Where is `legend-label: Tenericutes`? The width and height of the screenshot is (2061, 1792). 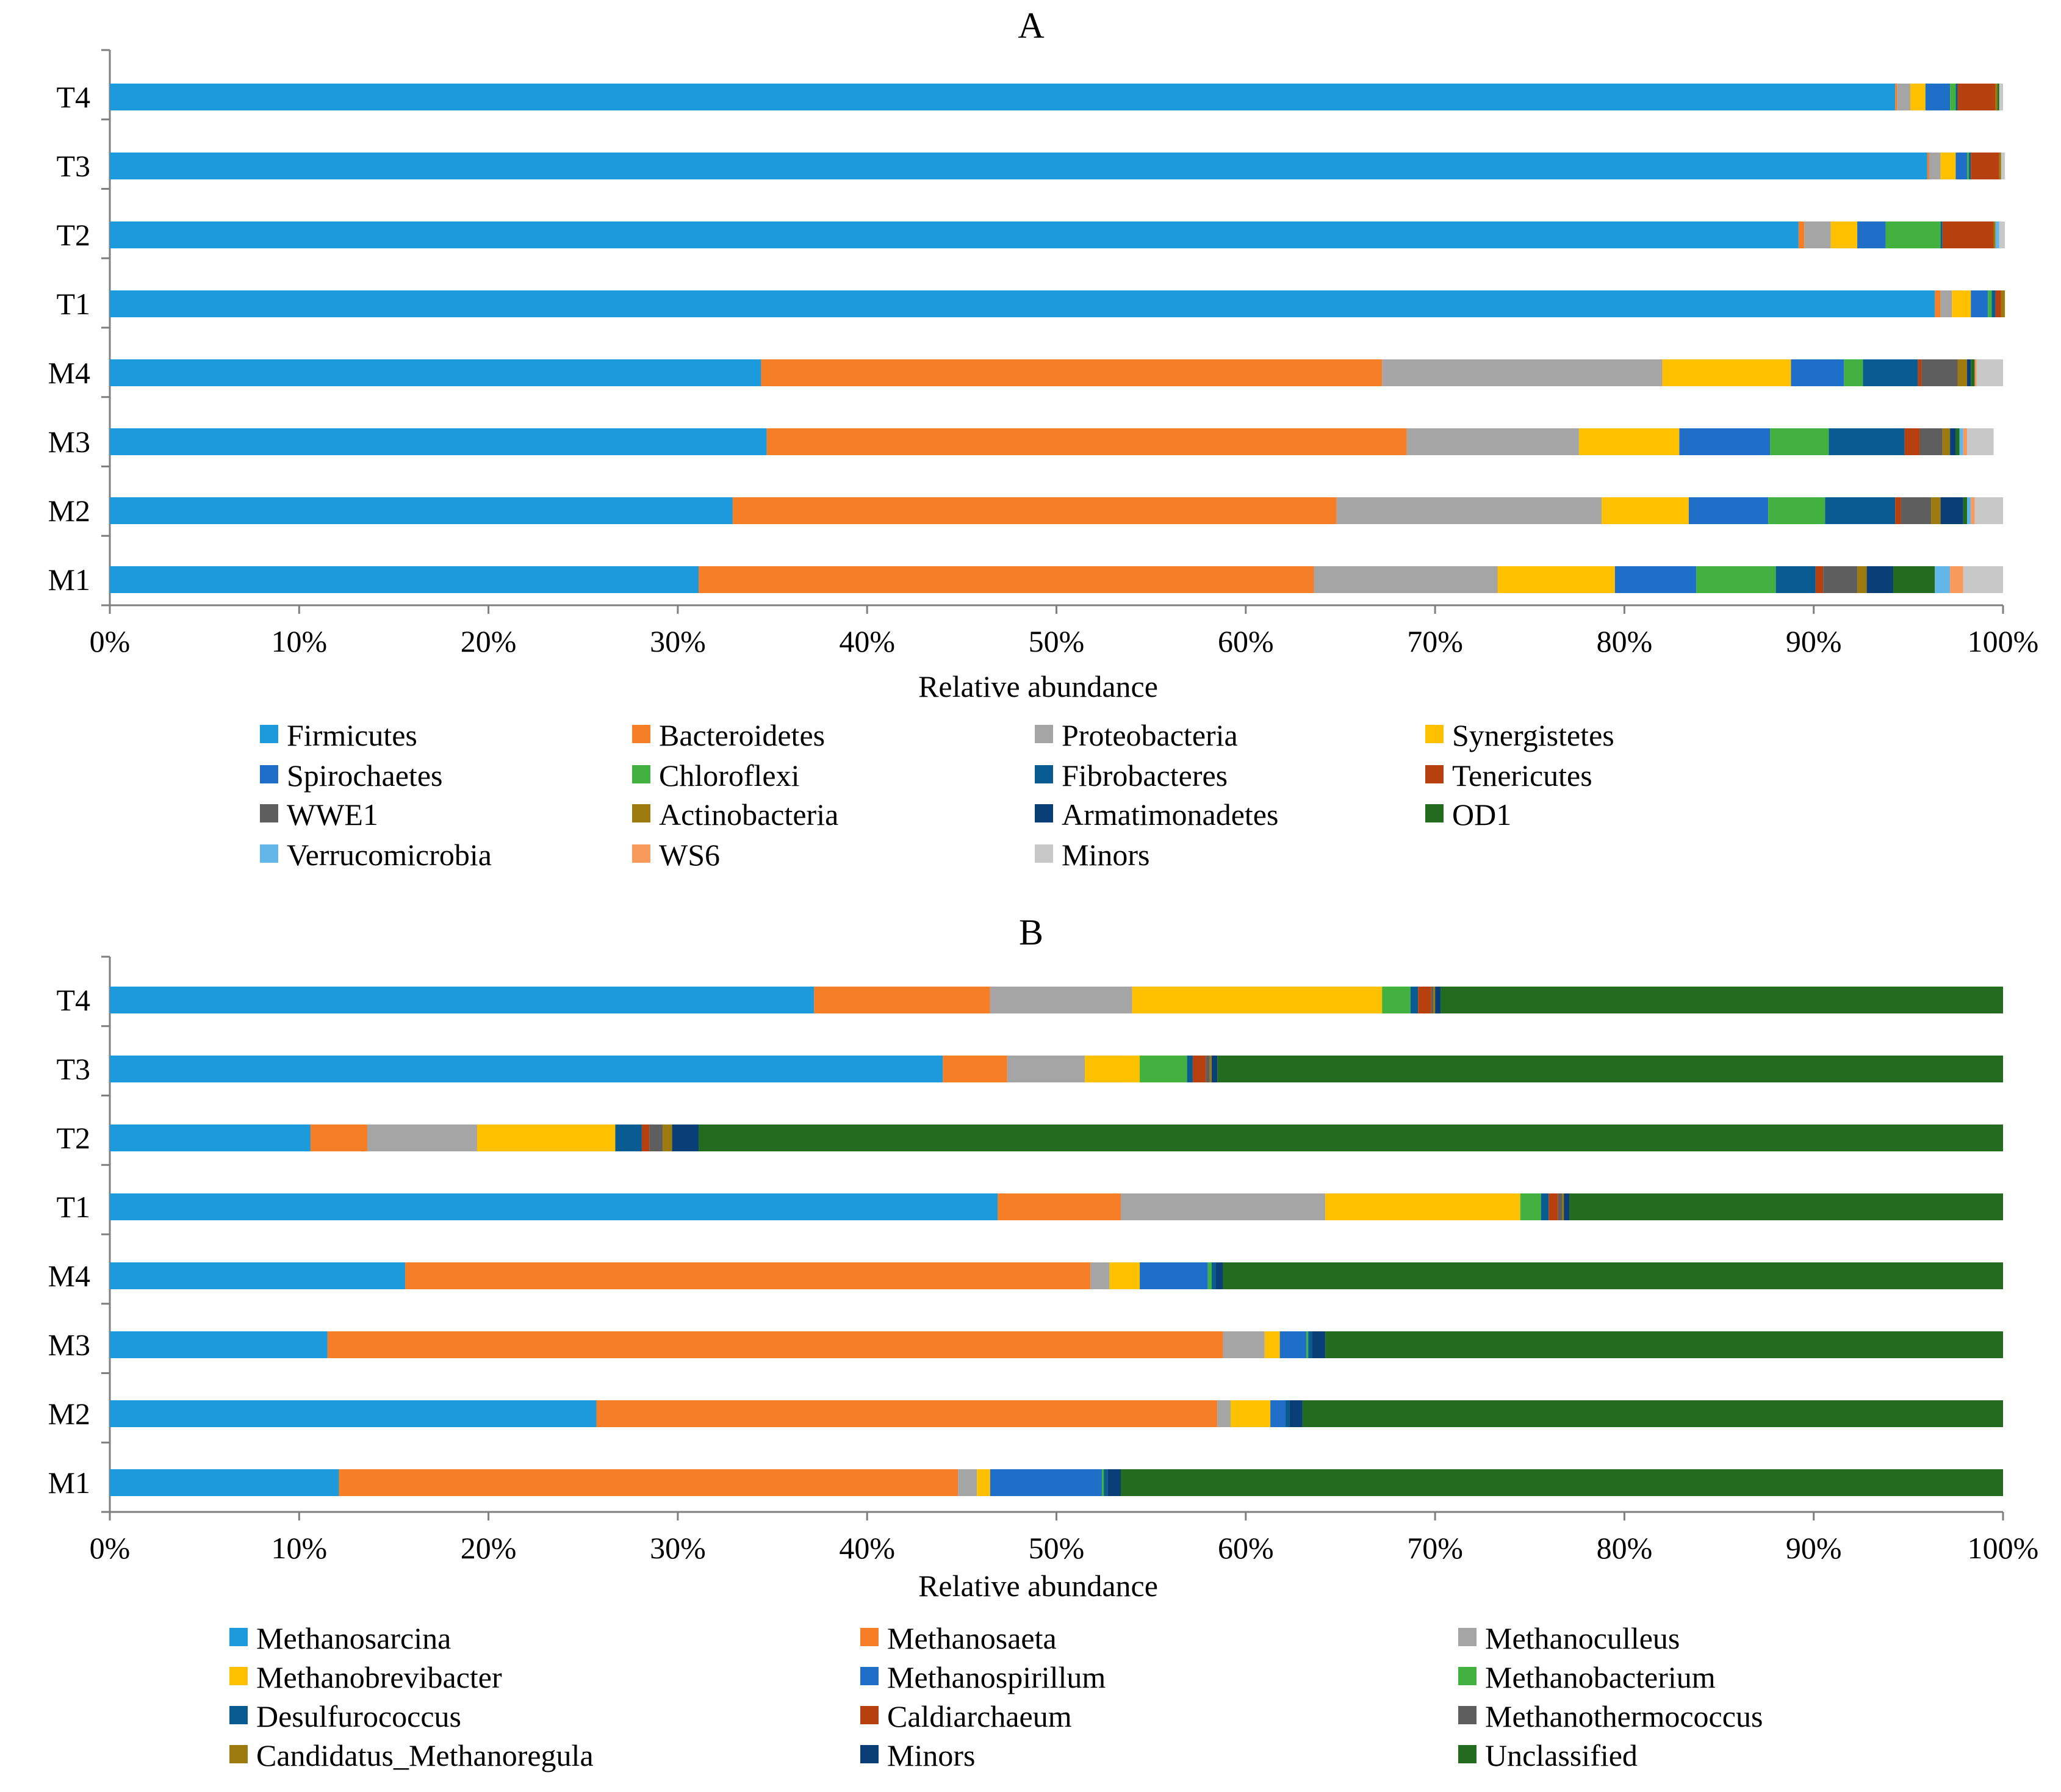
legend-label: Tenericutes is located at coordinates (1522, 775).